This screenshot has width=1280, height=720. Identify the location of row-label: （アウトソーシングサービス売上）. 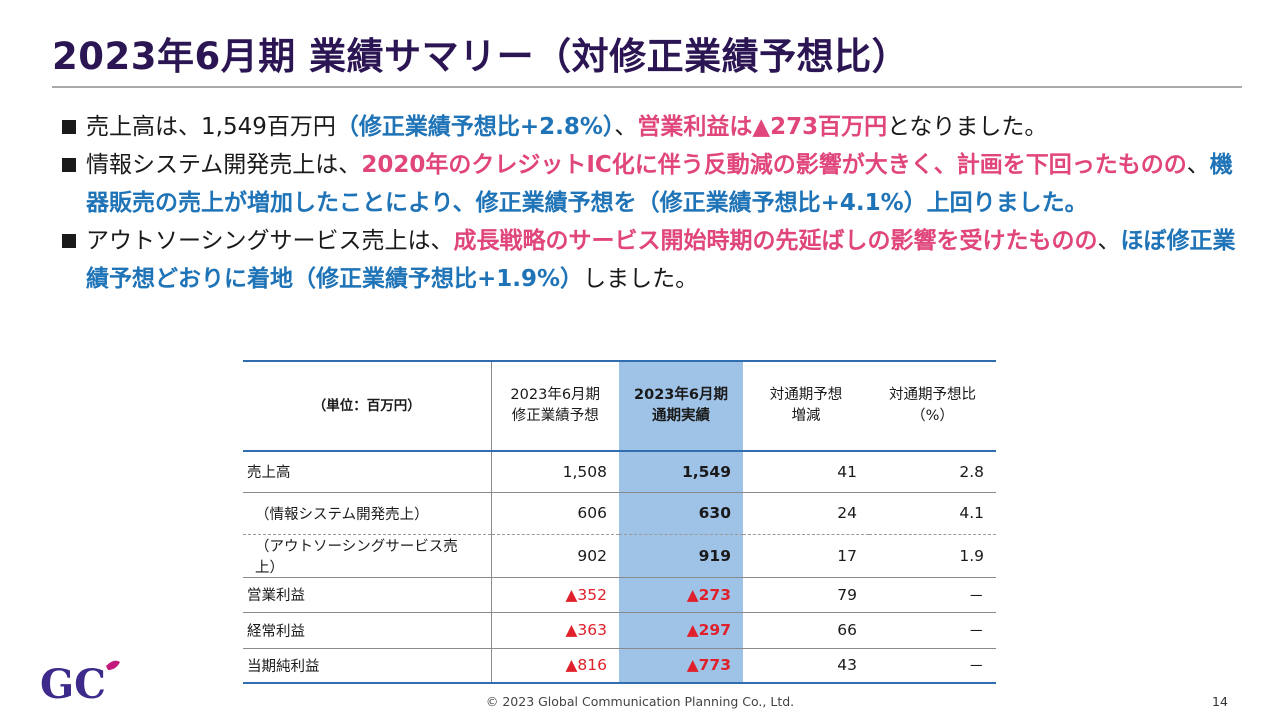
(356, 557).